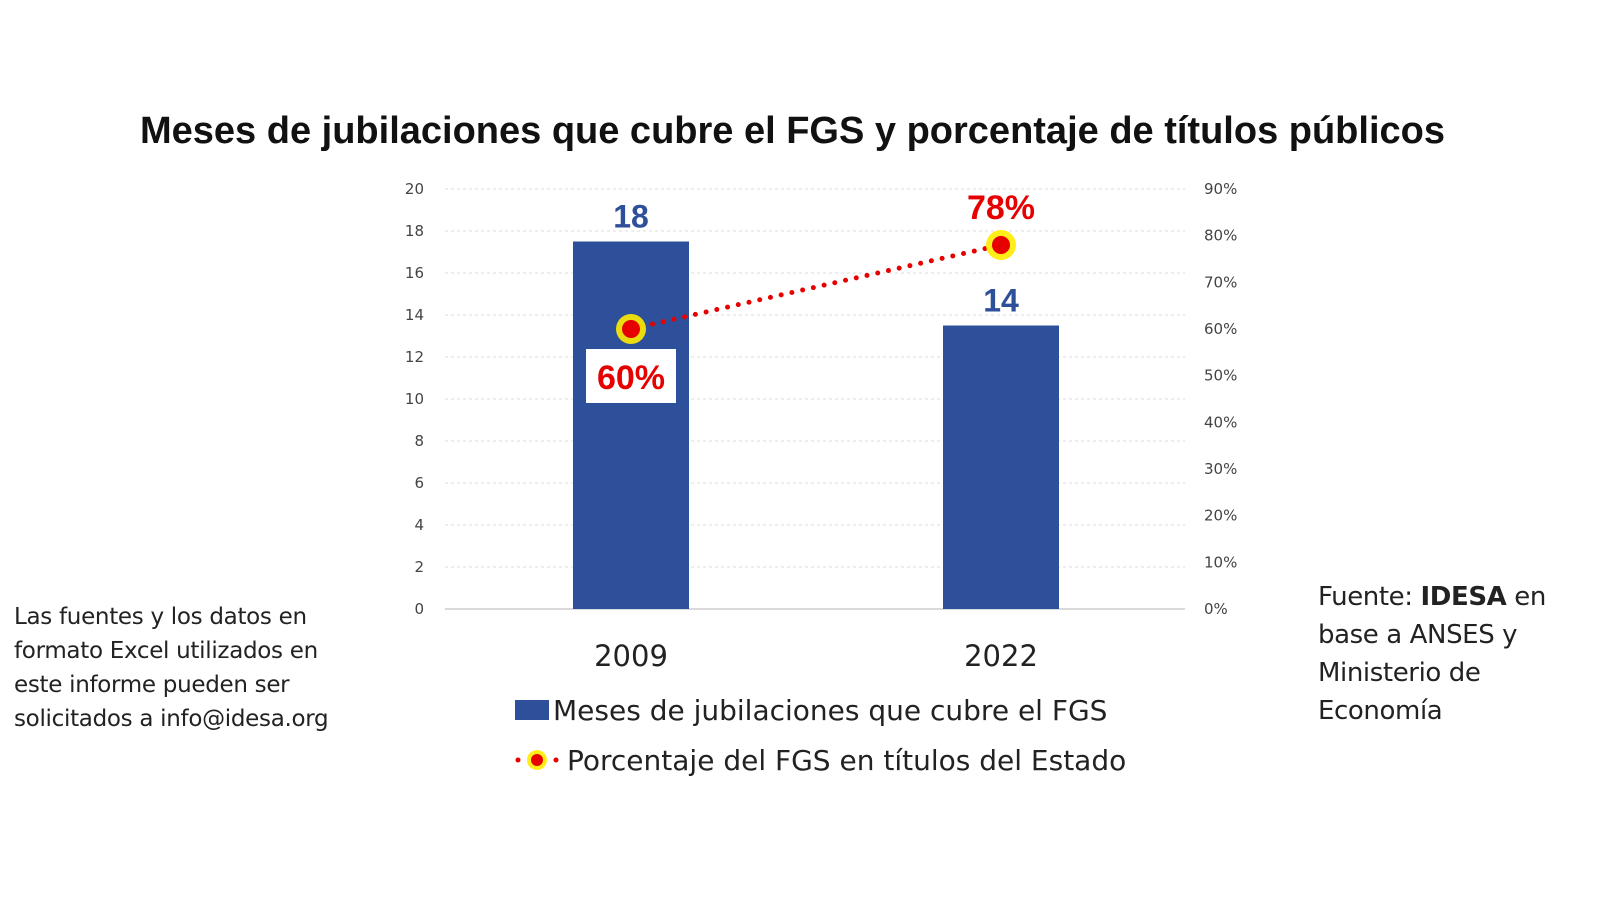  I want to click on footnote-line: formato Excel utilizados en, so click(166, 651).